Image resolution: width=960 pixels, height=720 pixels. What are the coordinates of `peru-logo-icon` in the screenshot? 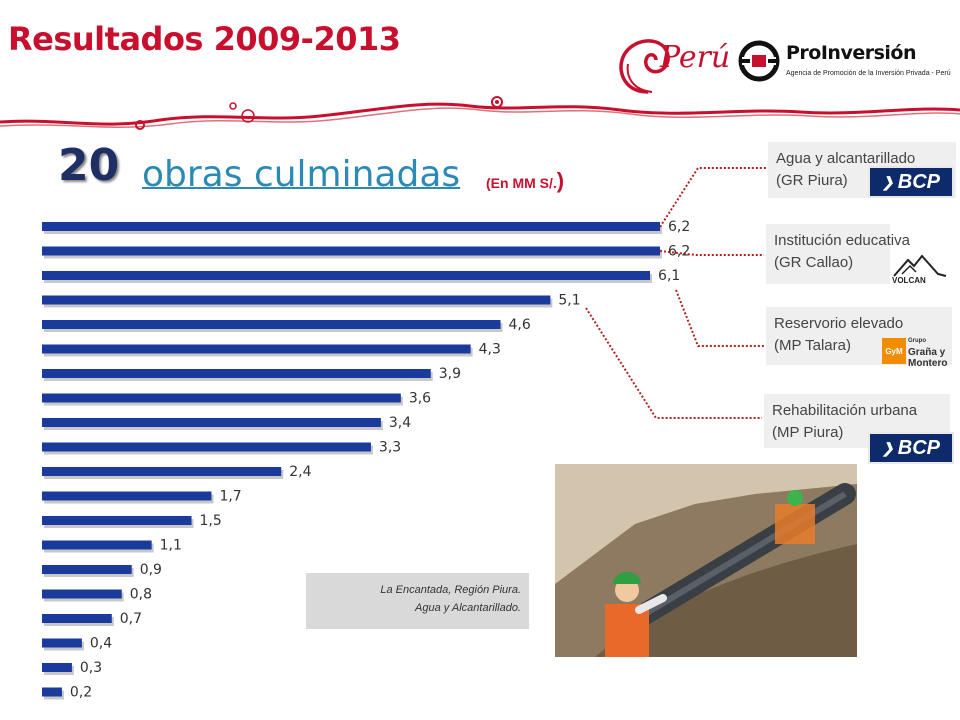 It's located at (644, 66).